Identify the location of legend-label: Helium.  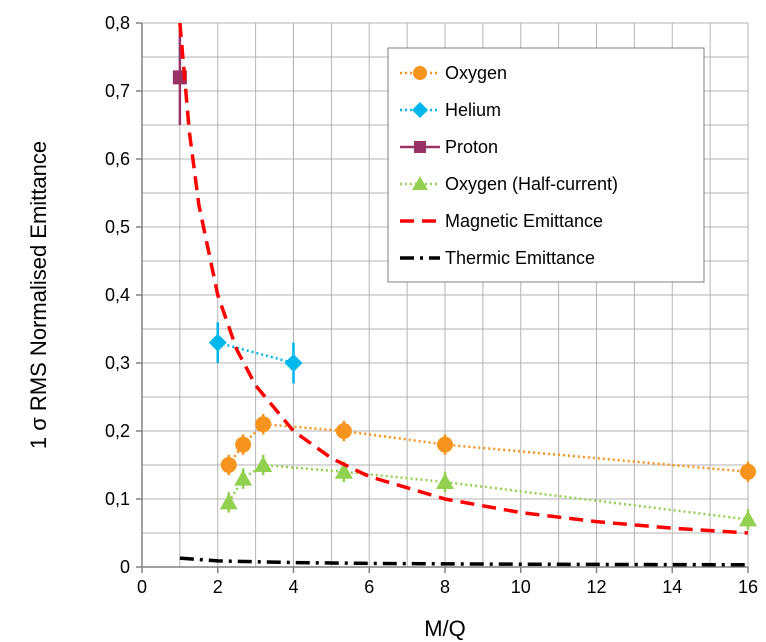
(473, 110).